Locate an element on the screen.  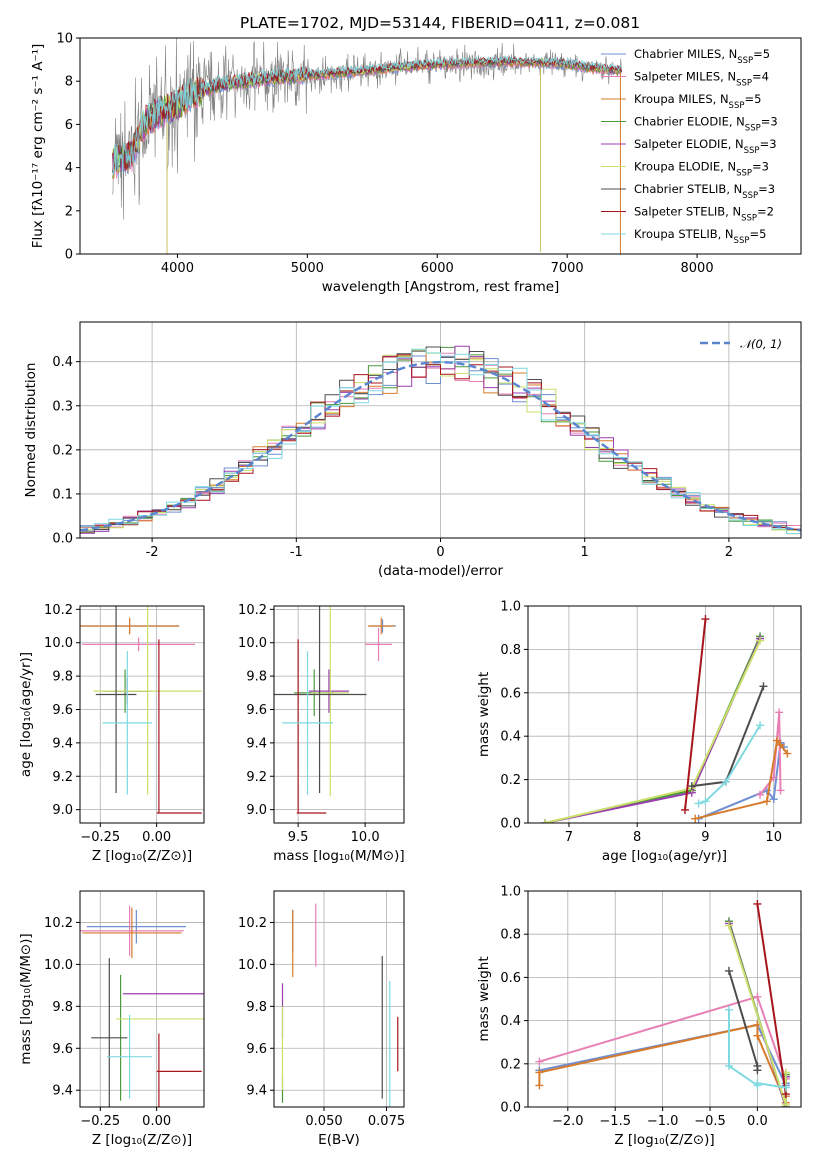
legend-entry-salp-elodie: Salpeter ELODIE, NSSP=3 is located at coordinates (705, 146).